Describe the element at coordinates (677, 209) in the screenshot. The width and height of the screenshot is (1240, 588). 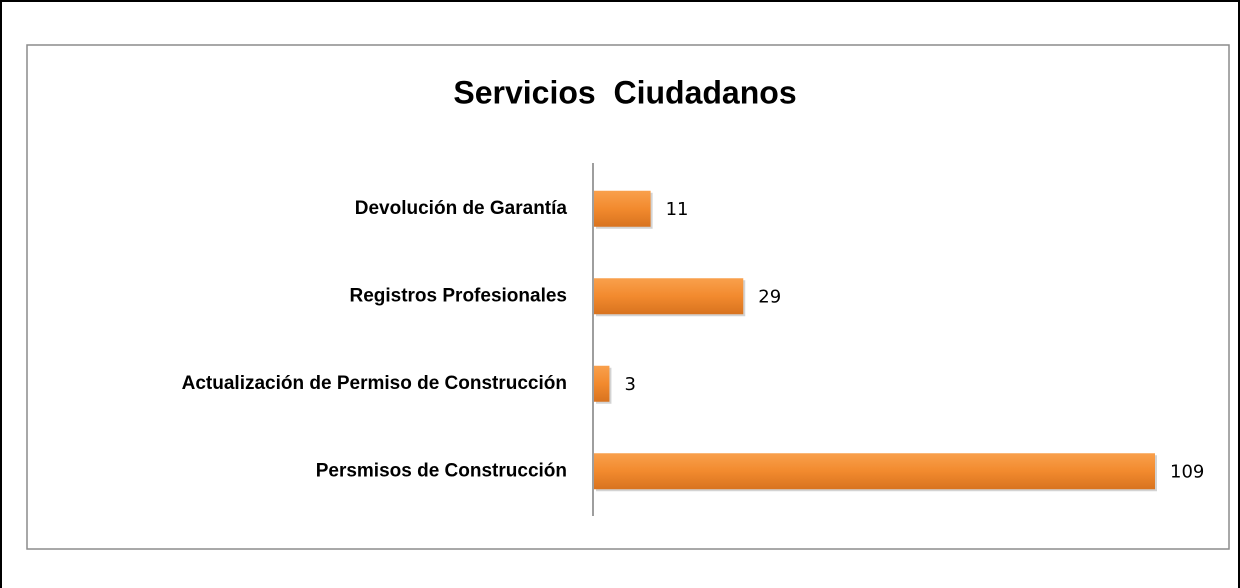
I see `value-label: 11` at that location.